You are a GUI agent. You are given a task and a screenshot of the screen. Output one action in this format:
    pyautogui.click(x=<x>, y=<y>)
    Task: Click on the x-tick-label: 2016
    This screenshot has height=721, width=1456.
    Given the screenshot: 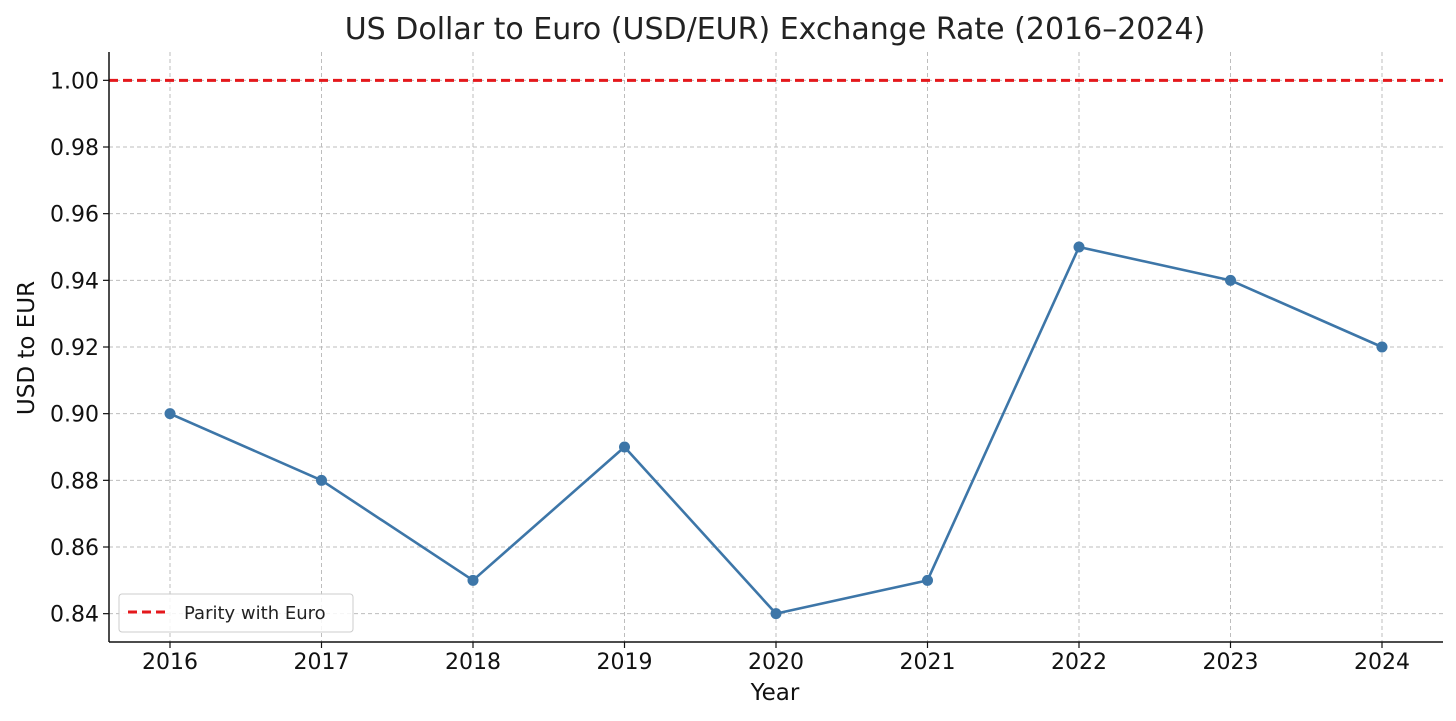 What is the action you would take?
    pyautogui.click(x=170, y=662)
    